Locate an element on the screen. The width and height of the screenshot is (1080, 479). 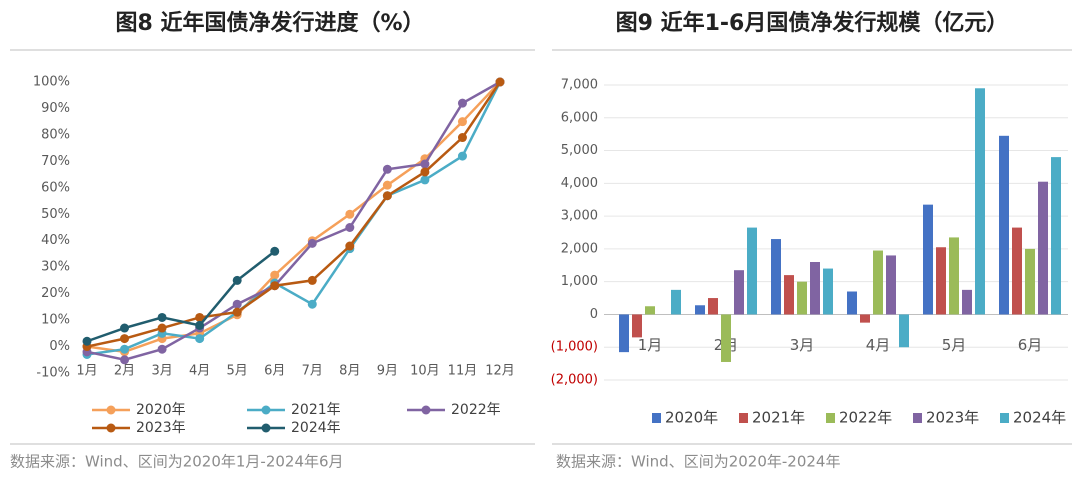
y-tick-label: 6,000 is located at coordinates (579, 117).